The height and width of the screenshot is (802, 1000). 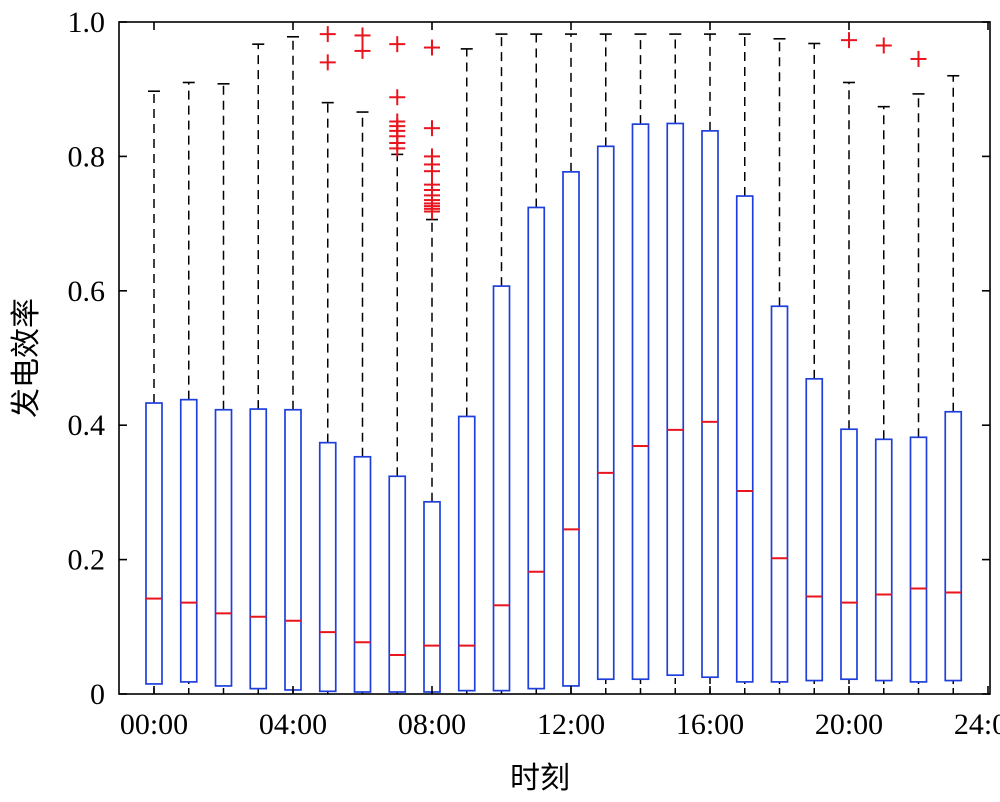 I want to click on y-tick-label: 0, so click(x=97, y=694).